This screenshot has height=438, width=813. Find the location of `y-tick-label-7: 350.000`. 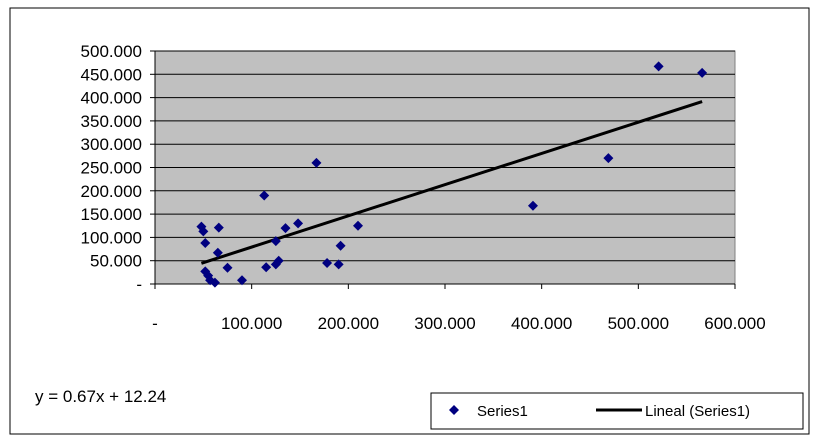

y-tick-label-7: 350.000 is located at coordinates (111, 121).